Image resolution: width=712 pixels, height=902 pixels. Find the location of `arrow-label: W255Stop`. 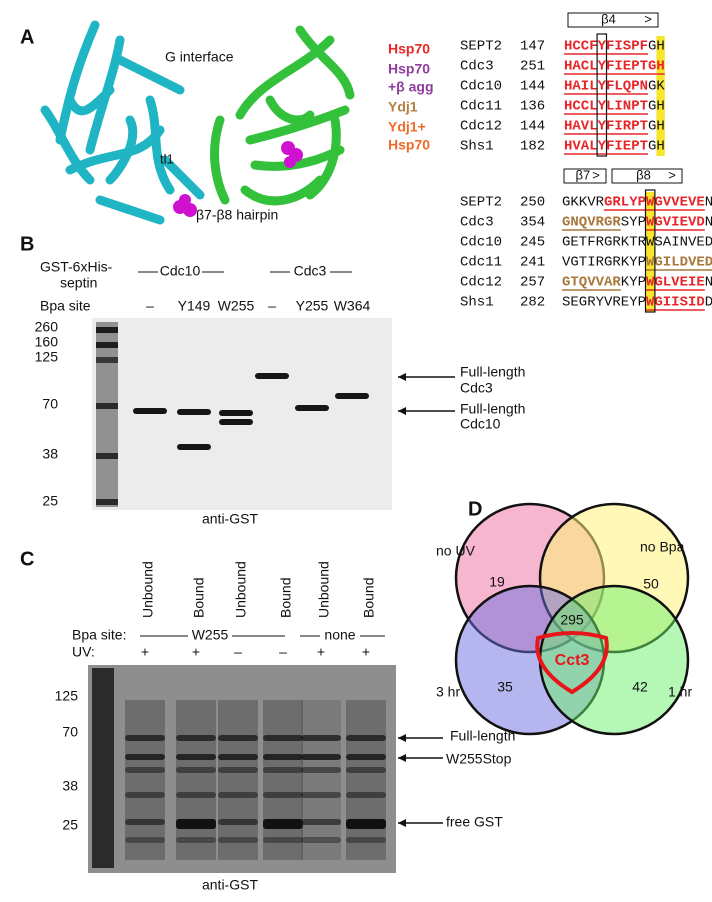

arrow-label: W255Stop is located at coordinates (479, 759).